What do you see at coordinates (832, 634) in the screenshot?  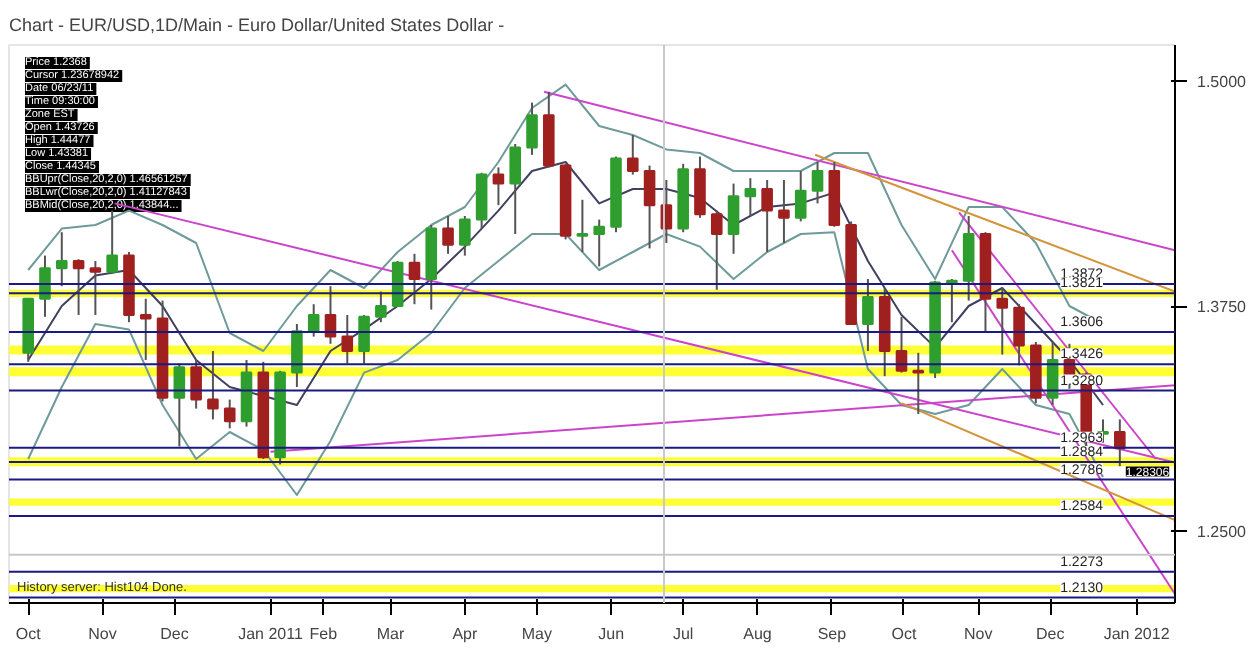 I see `x-tick-label: Sep` at bounding box center [832, 634].